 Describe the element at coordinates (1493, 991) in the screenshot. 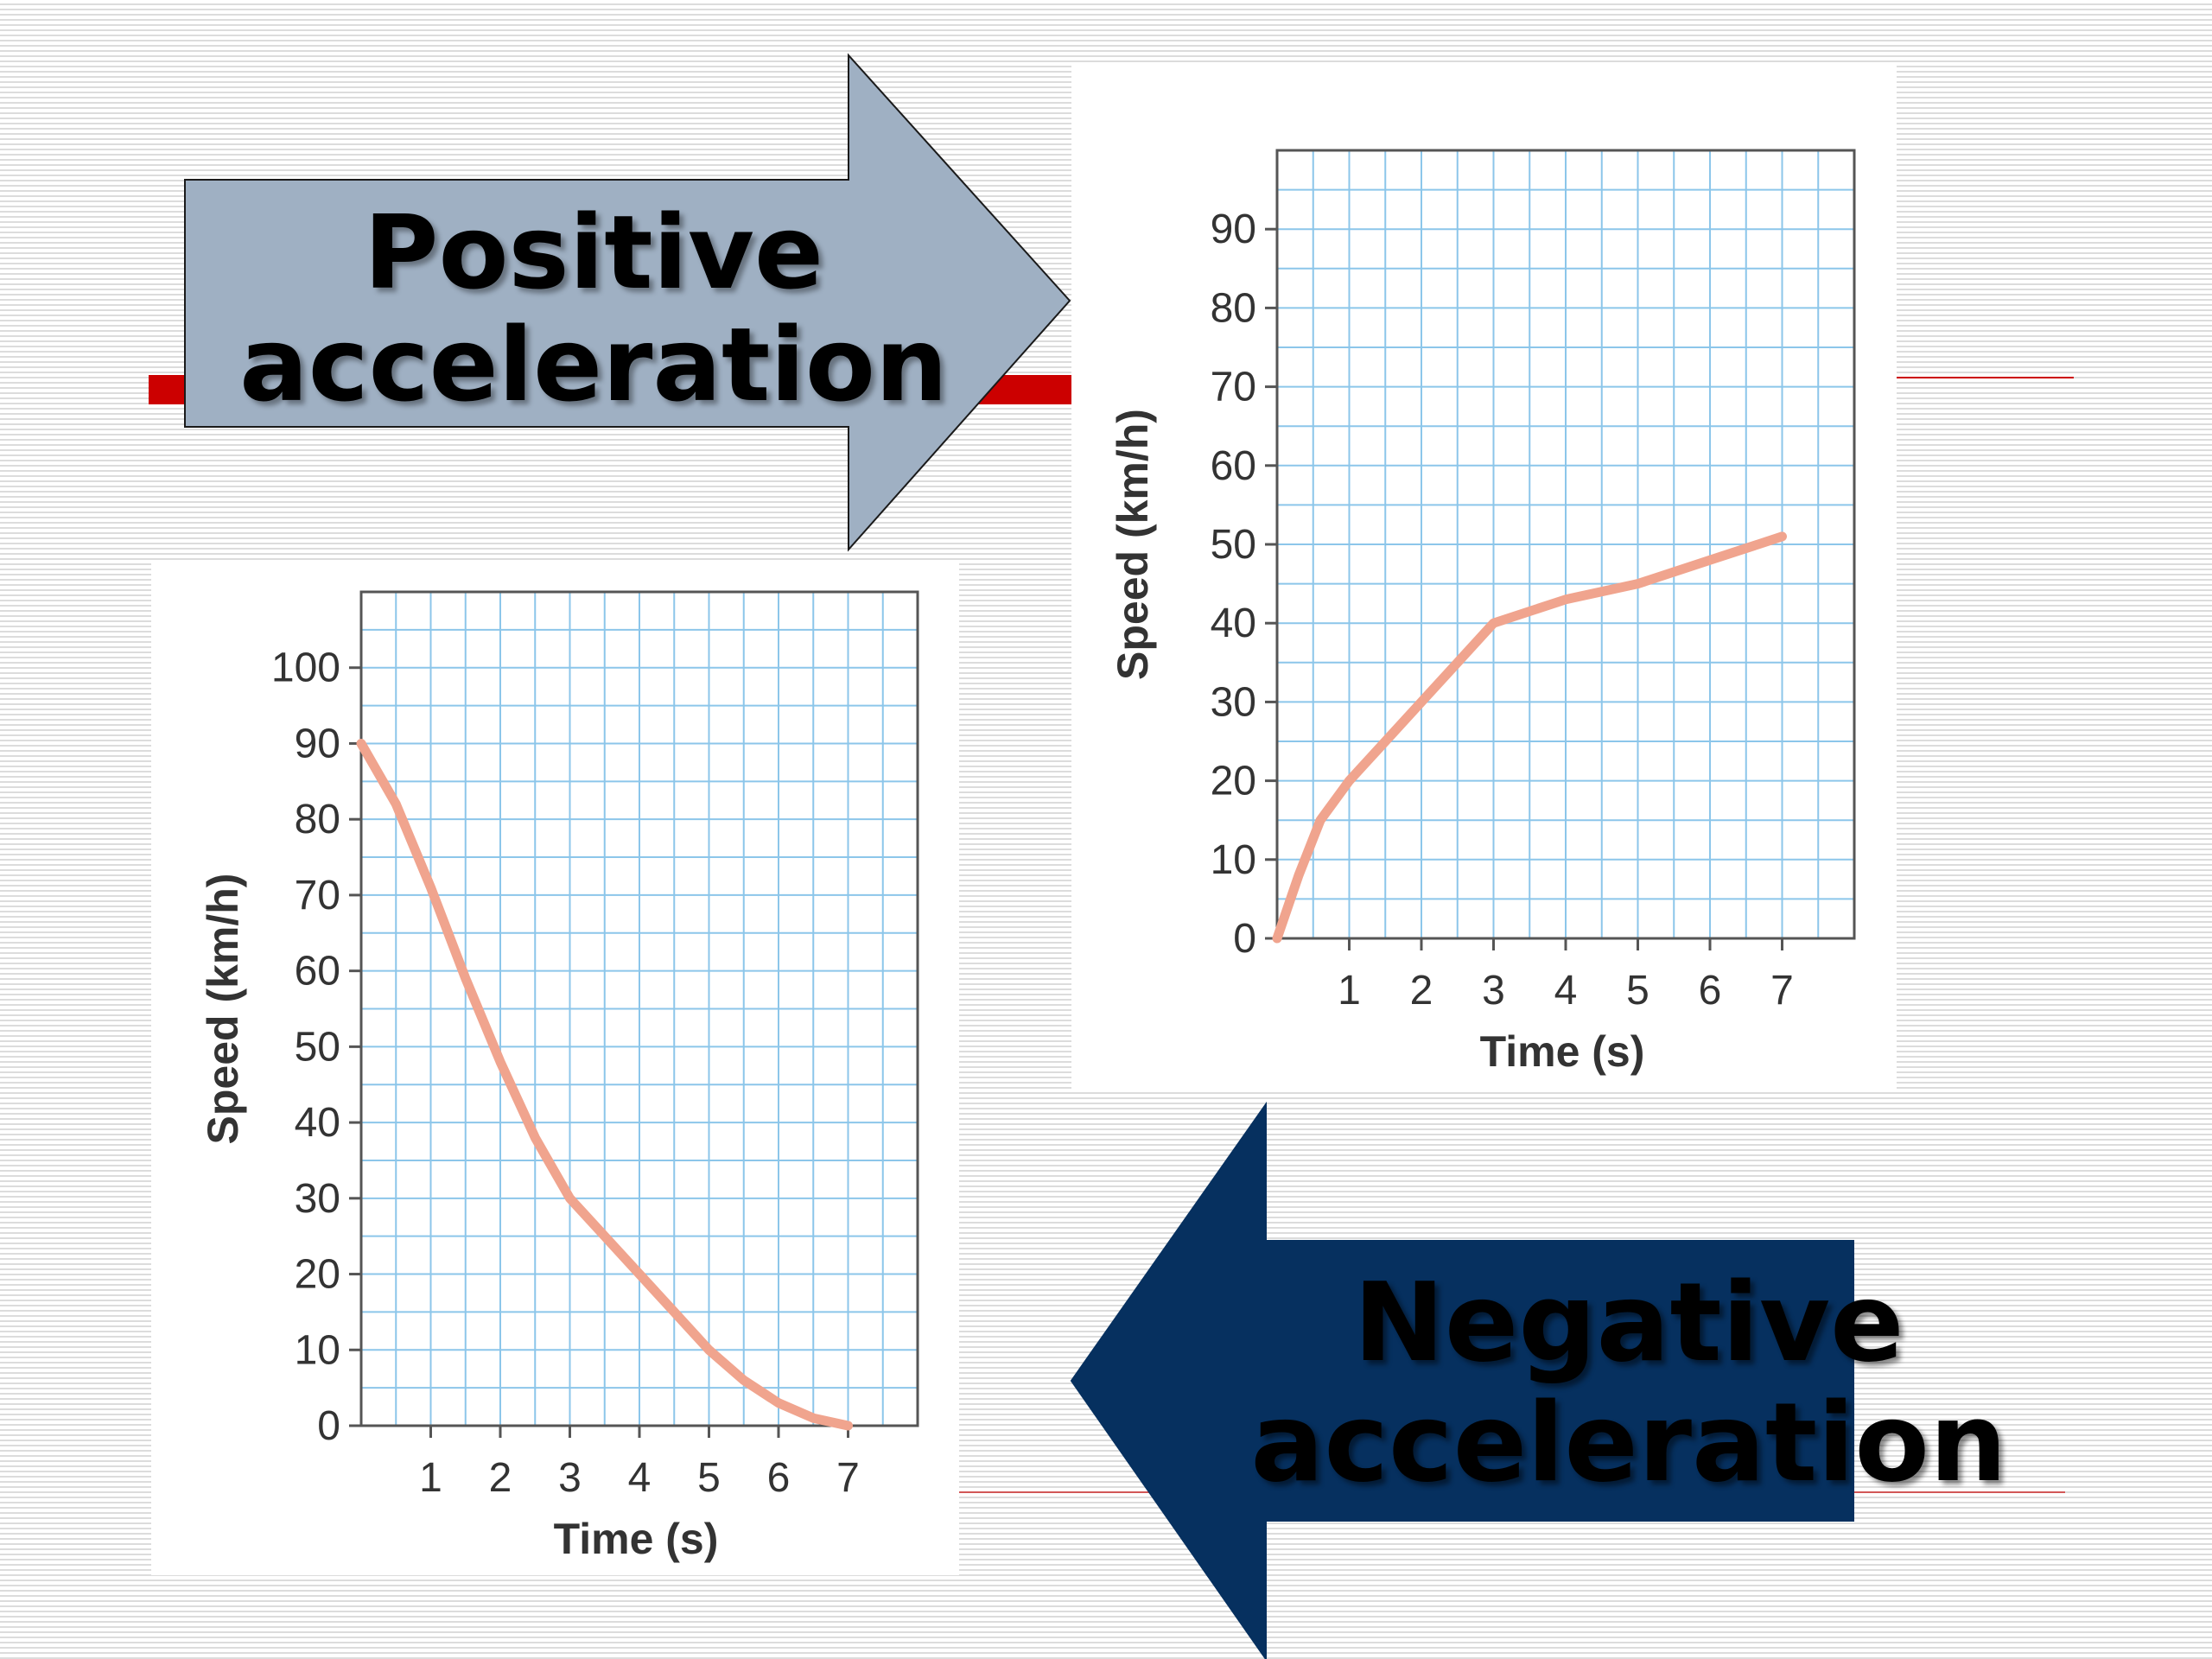

I see `pos-chart-x-tick-label: 3` at that location.